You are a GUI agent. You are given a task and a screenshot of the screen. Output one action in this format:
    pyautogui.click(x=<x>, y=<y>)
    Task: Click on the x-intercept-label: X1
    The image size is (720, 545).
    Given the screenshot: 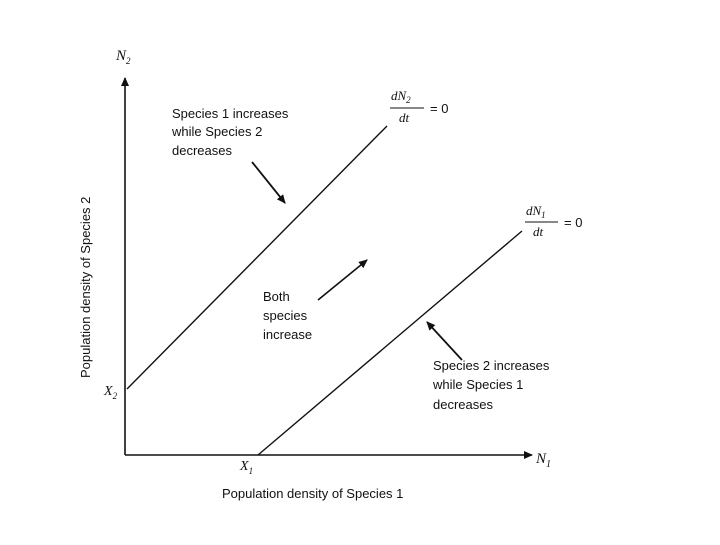 What is the action you would take?
    pyautogui.click(x=246, y=467)
    